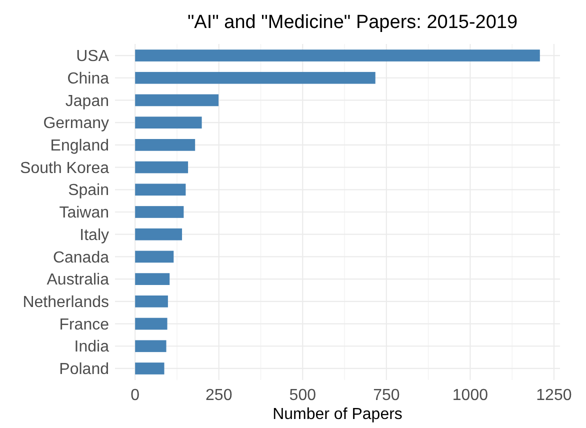  Describe the element at coordinates (219, 395) in the screenshot. I see `x-tick-label: 250` at that location.